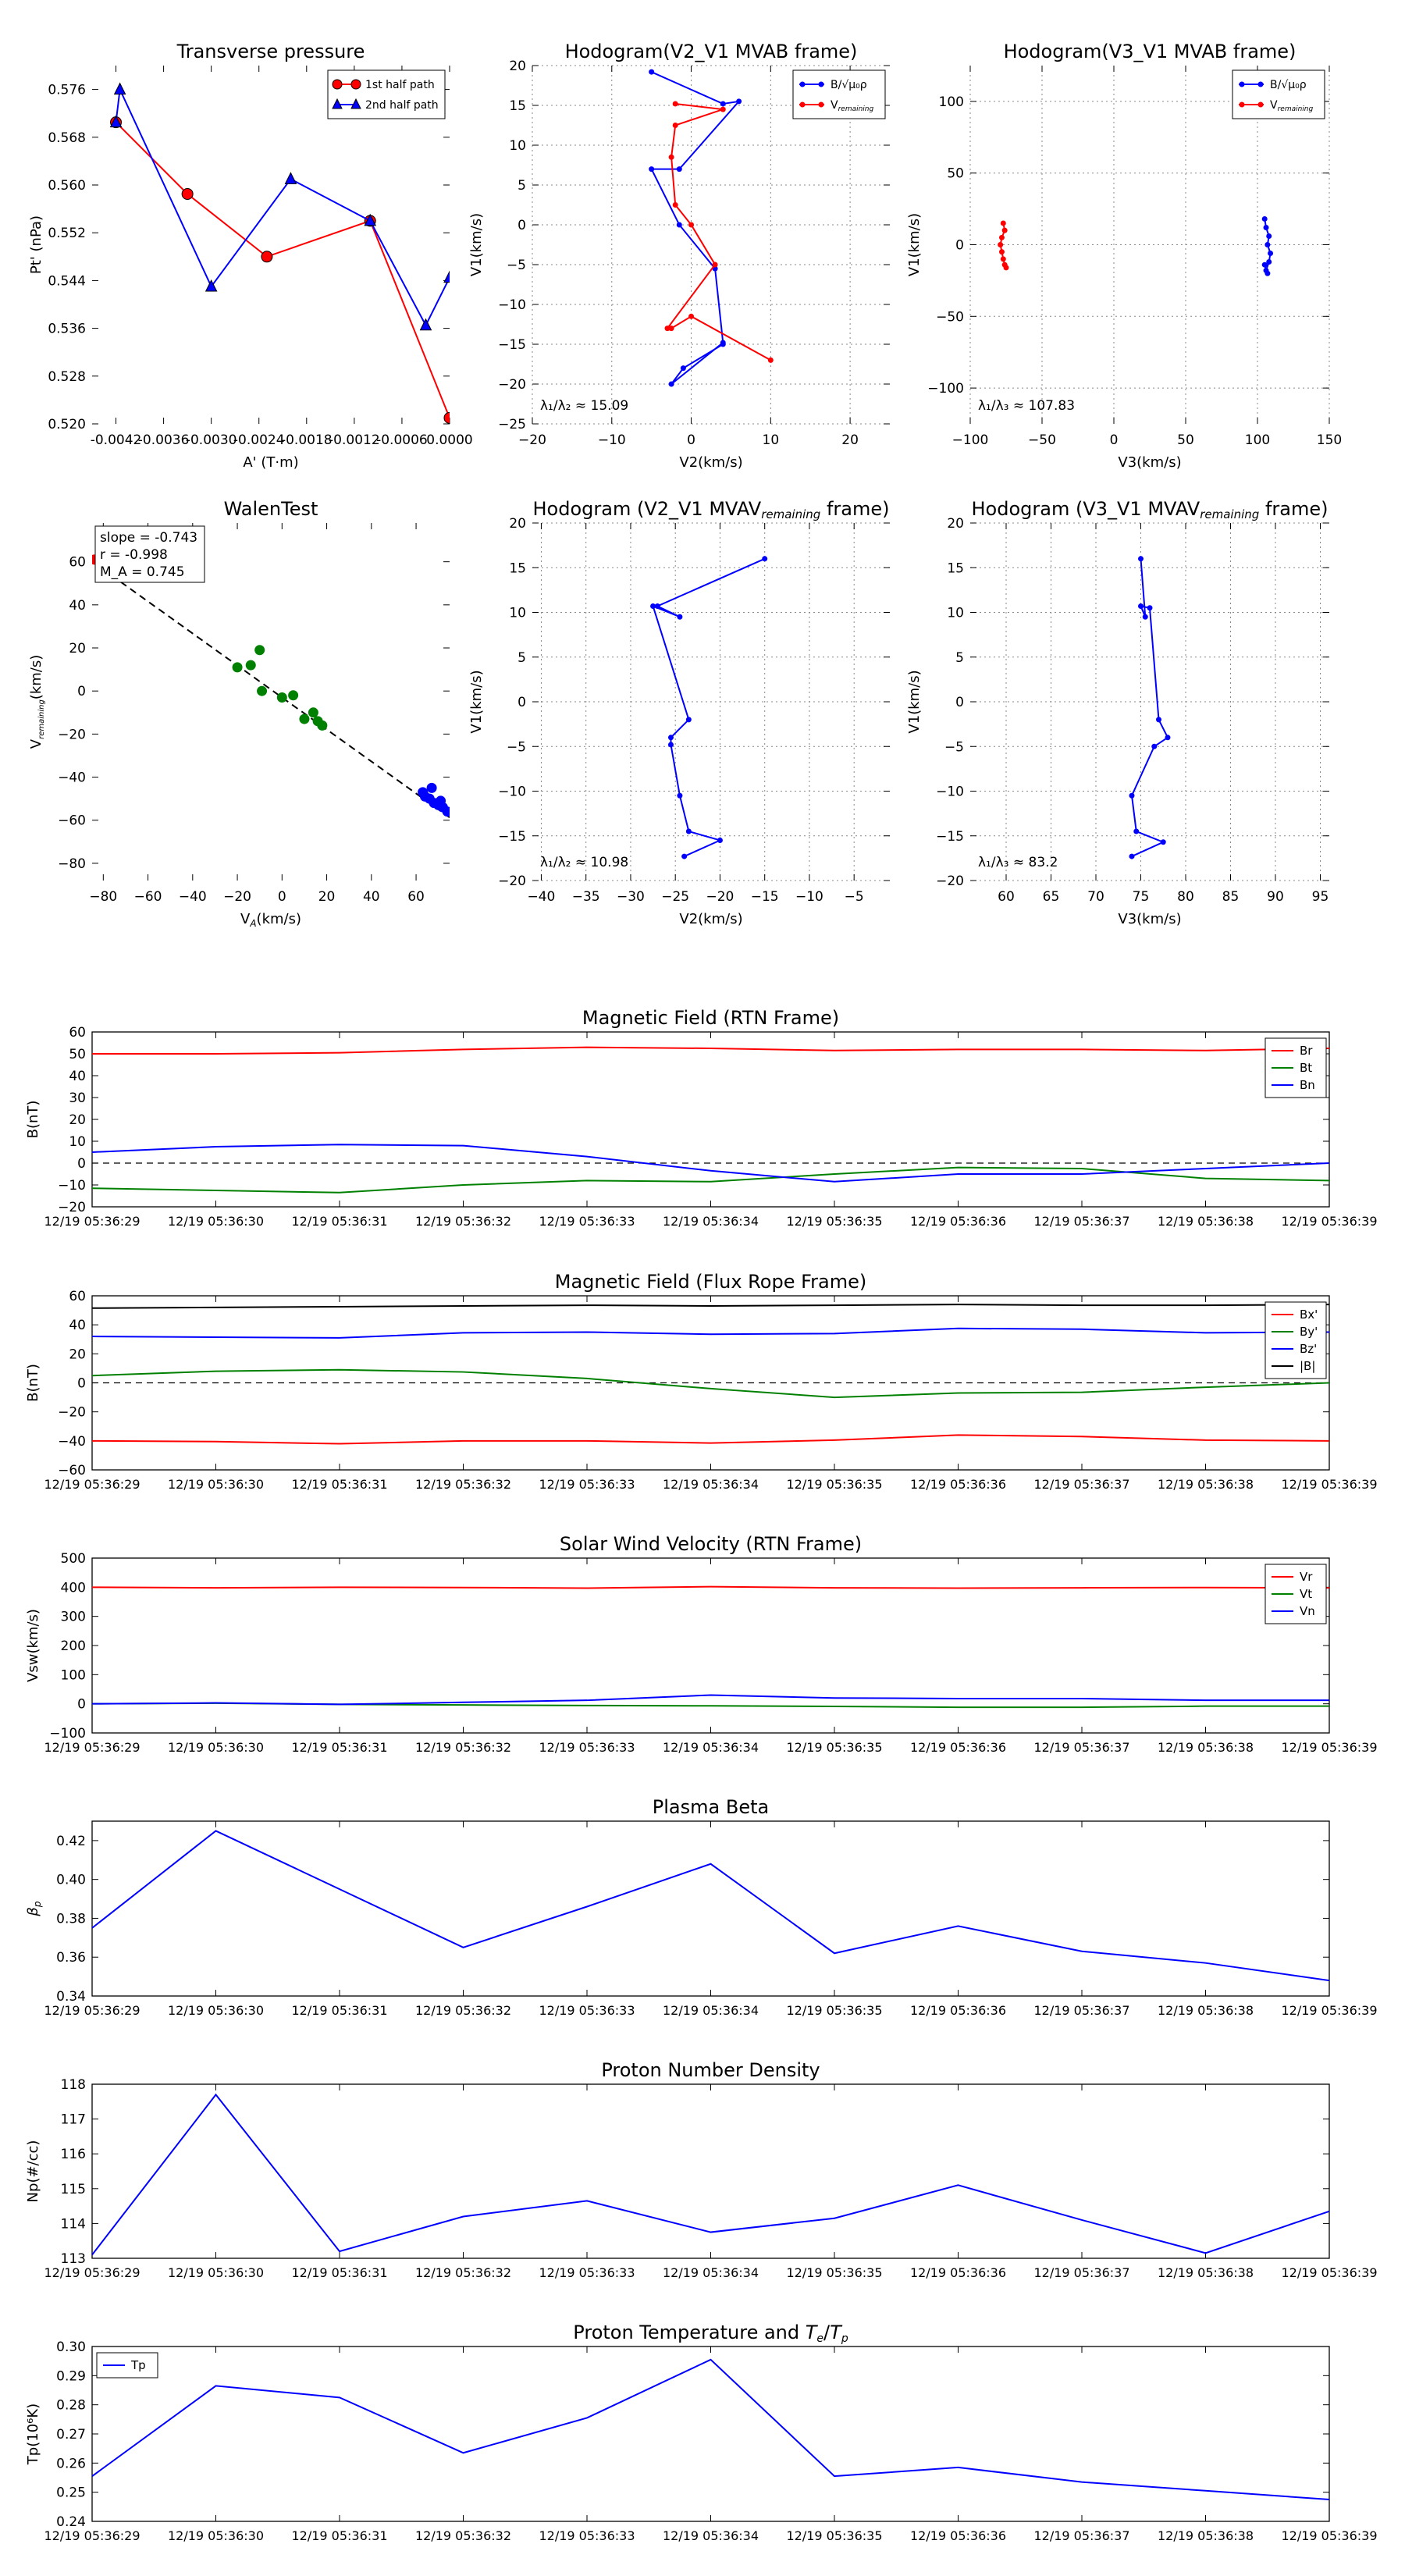 The image size is (1405, 2576). I want to click on h3-title-a: Hodogram (V2_V1 MVAV, so click(647, 509).